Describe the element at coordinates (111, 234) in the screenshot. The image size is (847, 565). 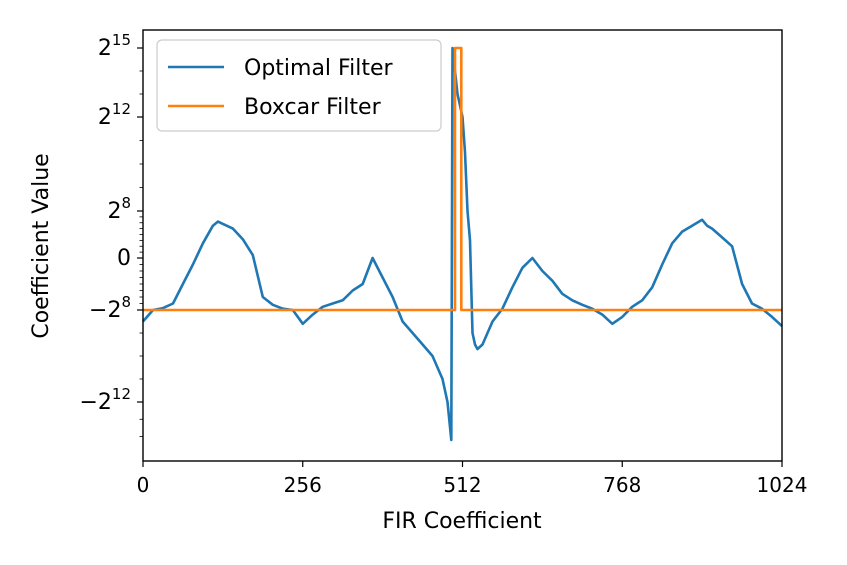
I see `y-axis: 215 212 28 0 −28 −212` at that location.